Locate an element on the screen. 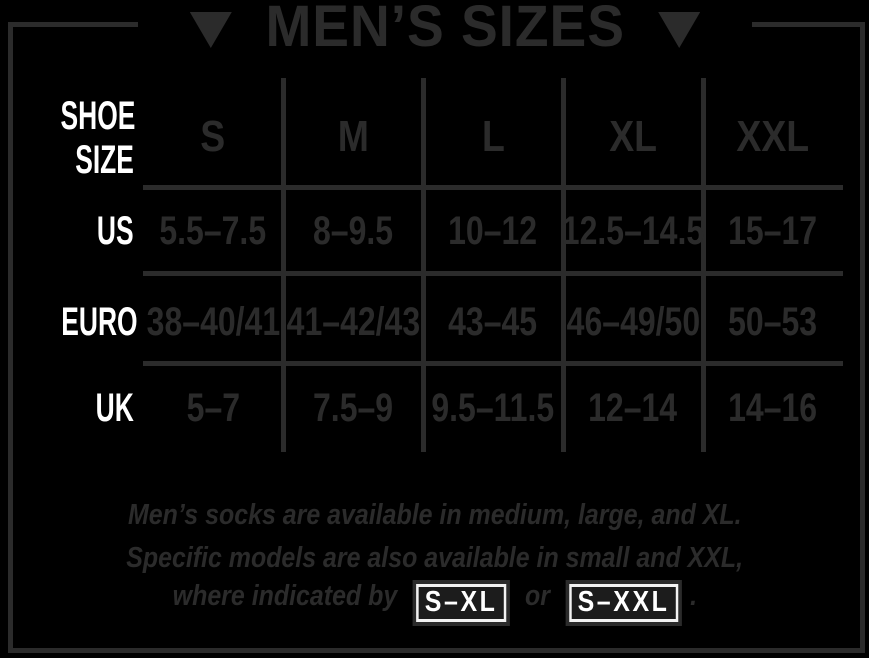  column-header-s: S is located at coordinates (213, 136).